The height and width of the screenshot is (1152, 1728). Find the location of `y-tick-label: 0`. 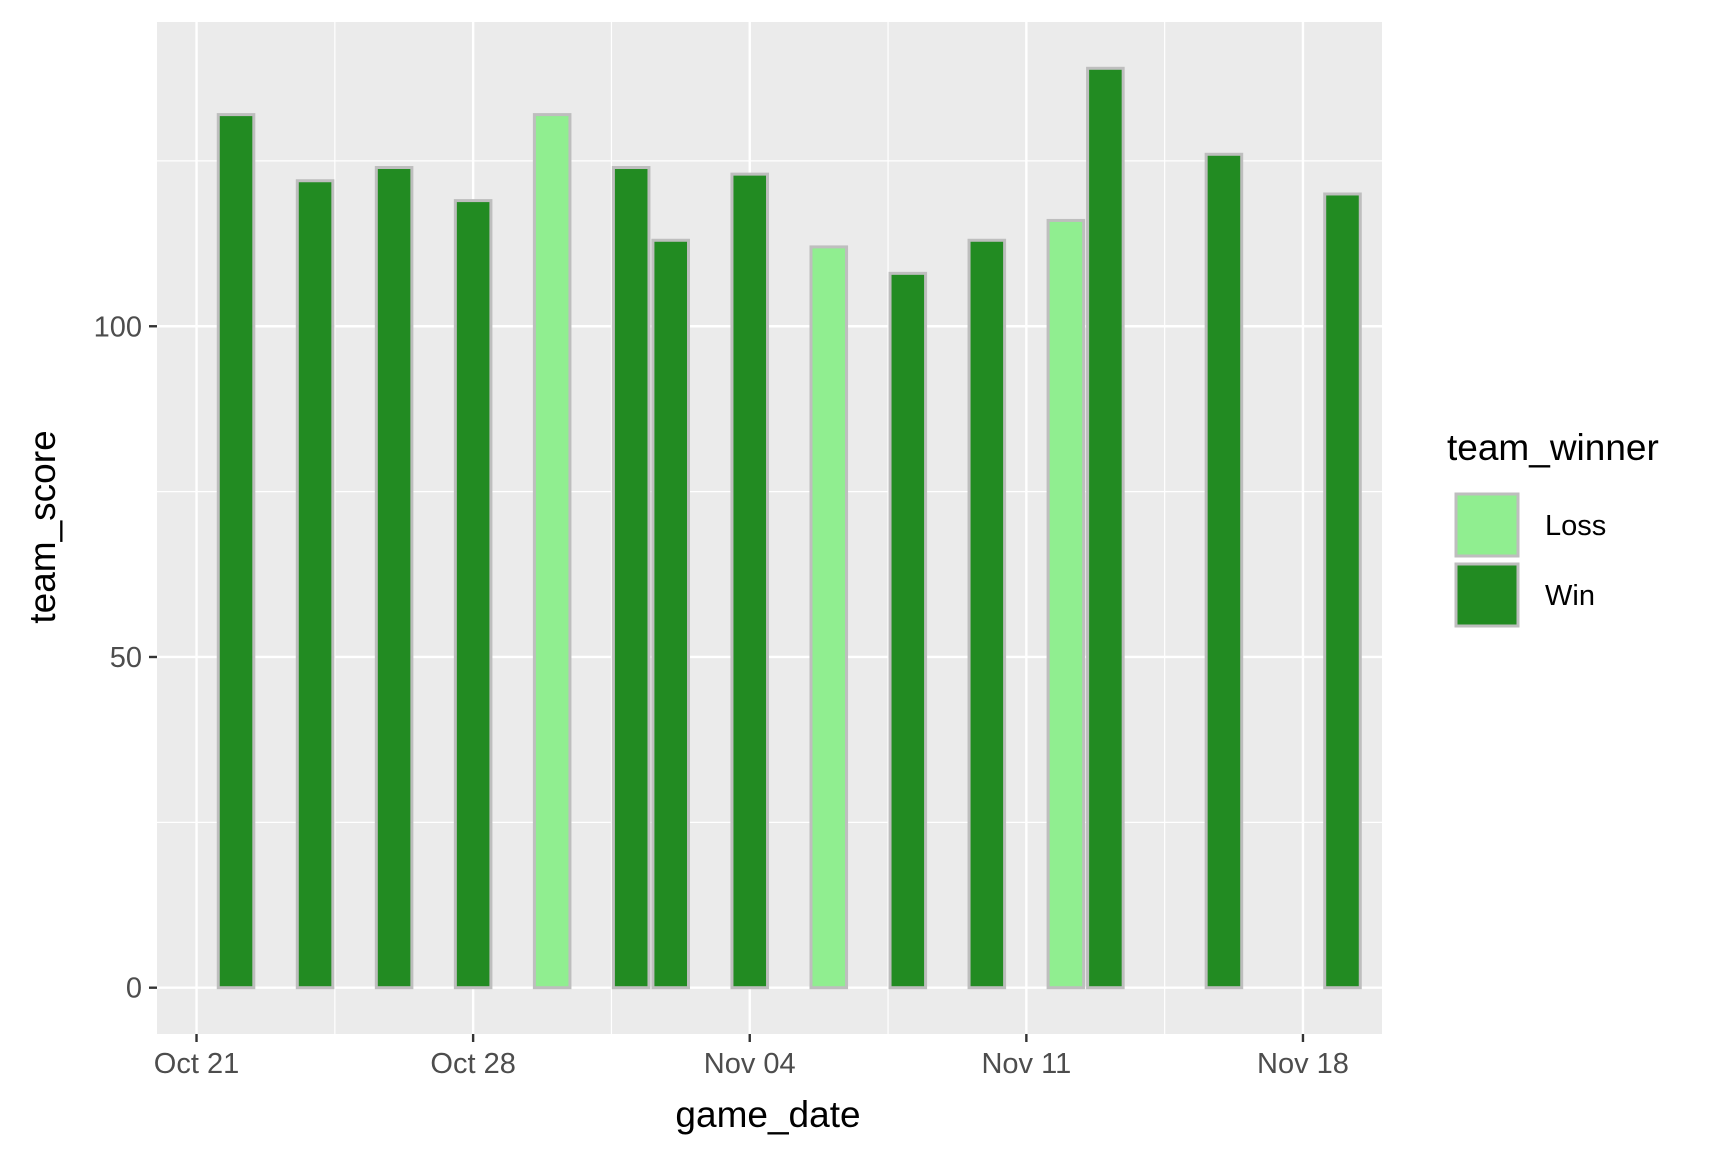

y-tick-label: 0 is located at coordinates (134, 989).